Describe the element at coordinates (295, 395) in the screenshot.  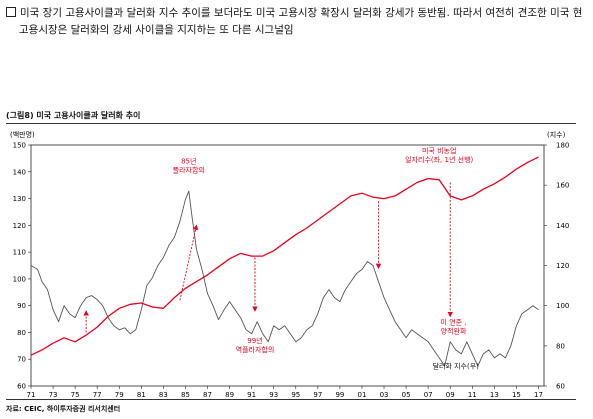
I see `x-tick-label: 95` at that location.